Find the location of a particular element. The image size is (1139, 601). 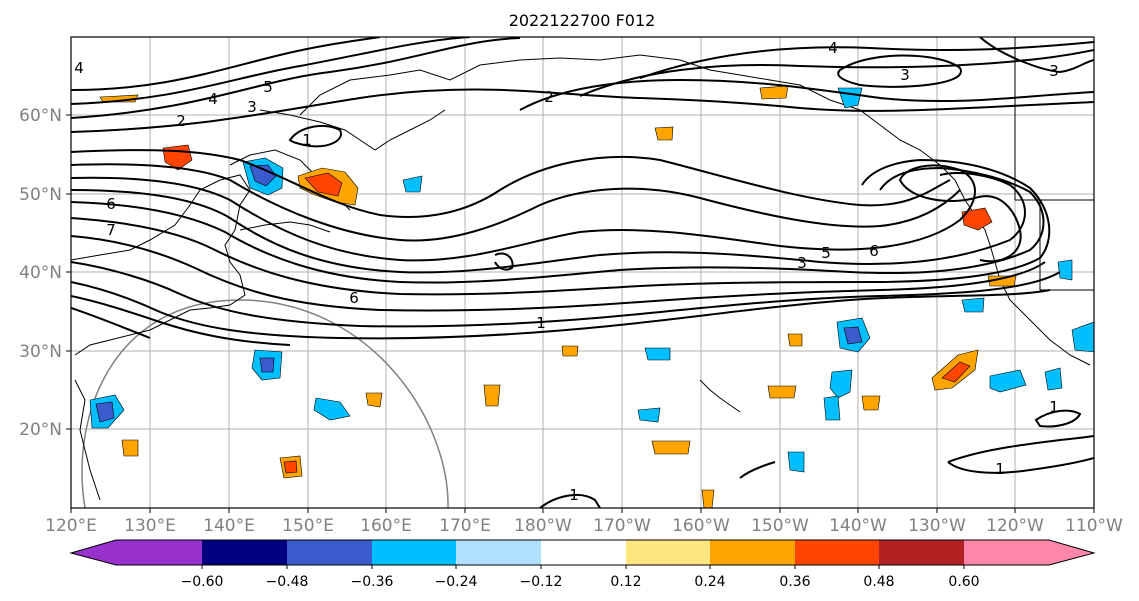

colorbar-outline is located at coordinates (582, 552).